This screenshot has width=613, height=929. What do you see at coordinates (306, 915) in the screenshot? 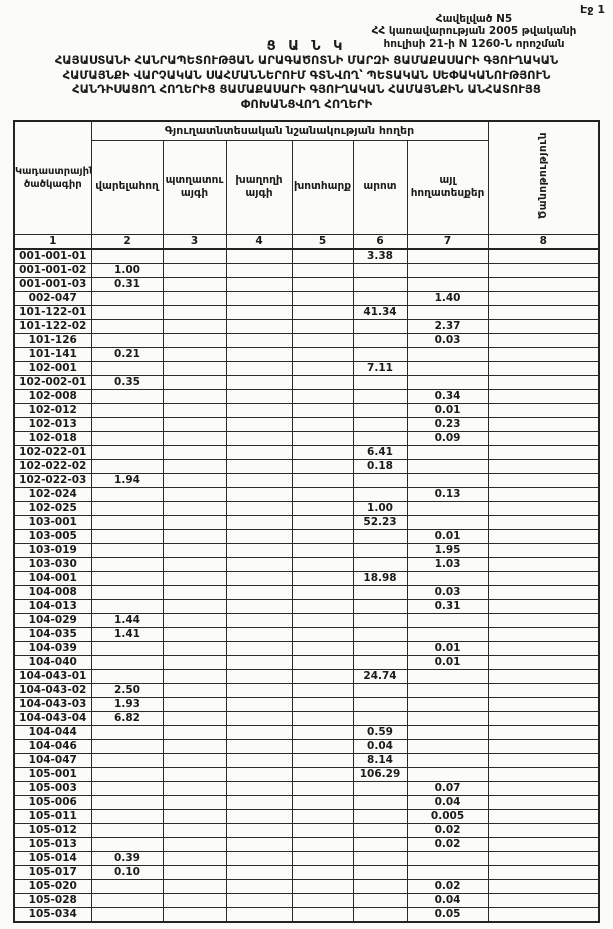
I see `table-row: 105-034 0.05` at bounding box center [306, 915].